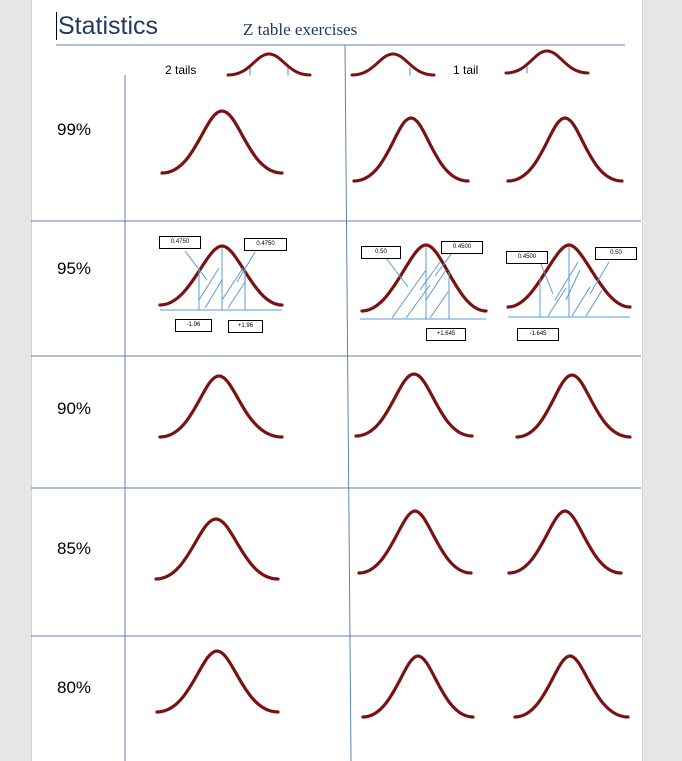  Describe the element at coordinates (443, 264) in the screenshot. I see `leader-95-rt-right` at that location.